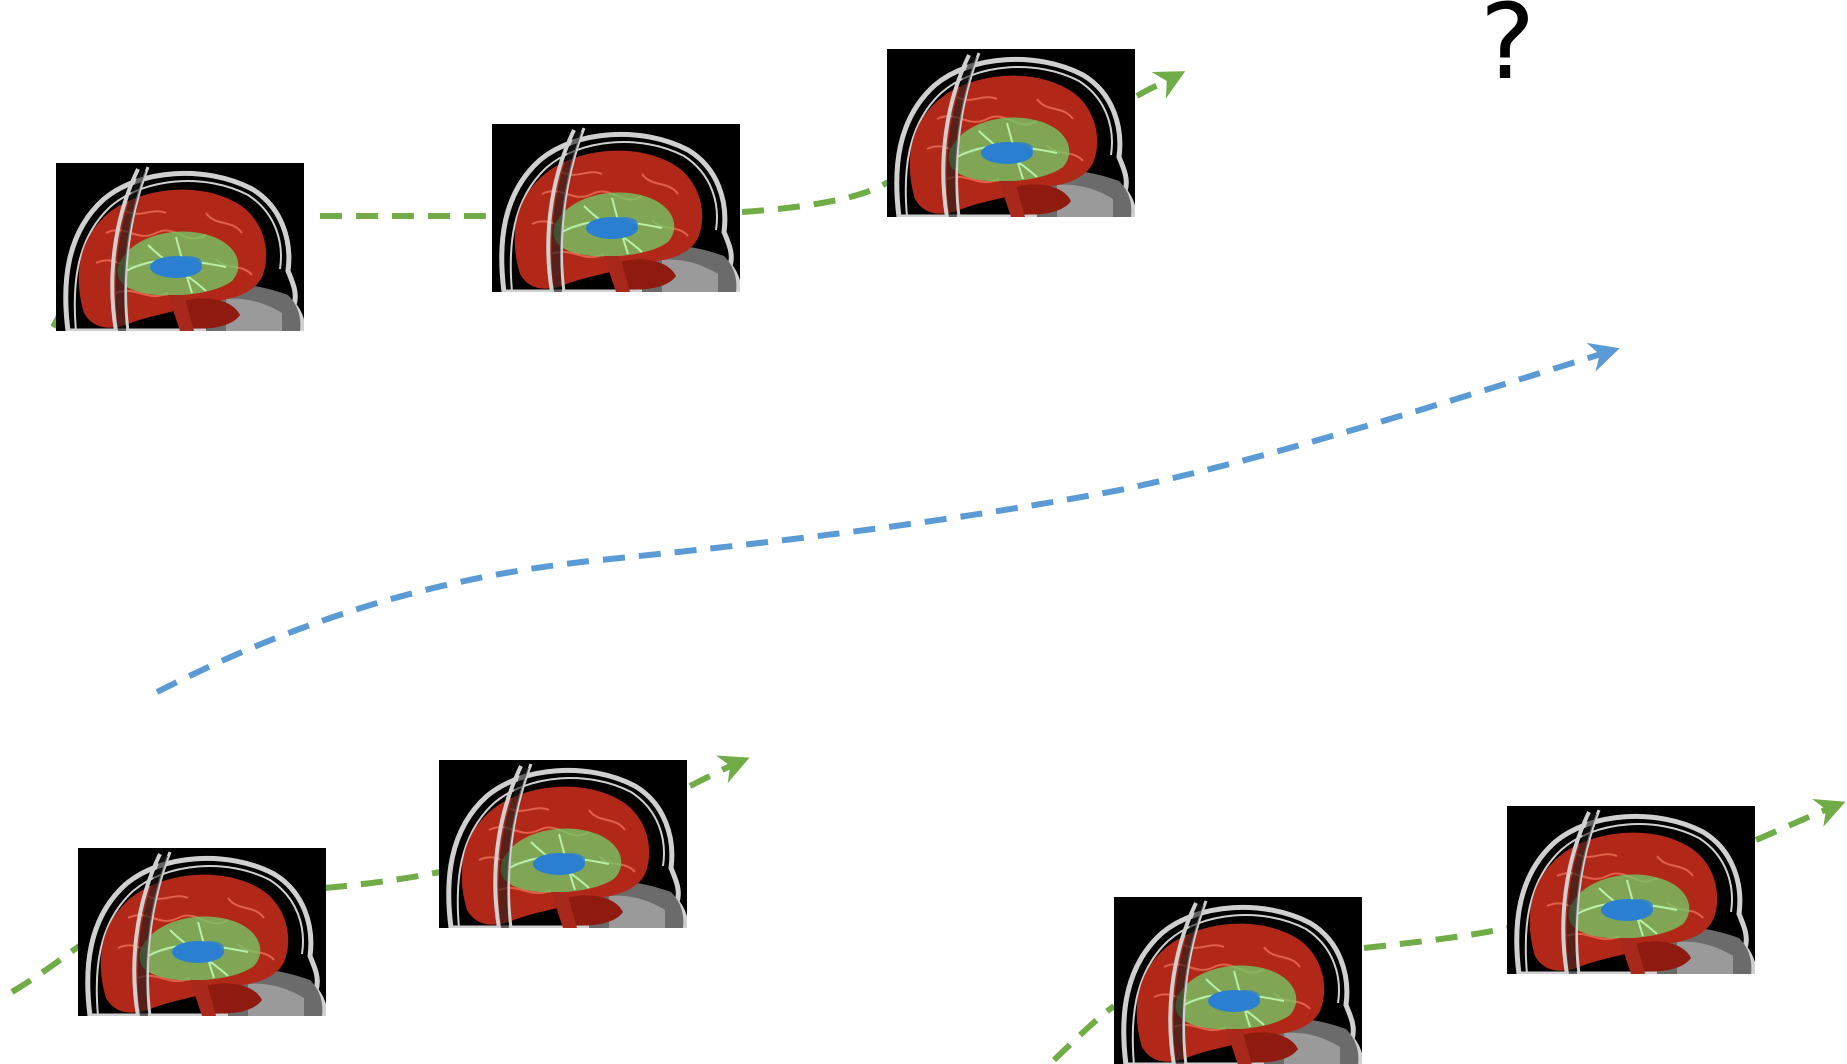 The image size is (1847, 1064). I want to click on subject-2-trajectory, so click(380, 885).